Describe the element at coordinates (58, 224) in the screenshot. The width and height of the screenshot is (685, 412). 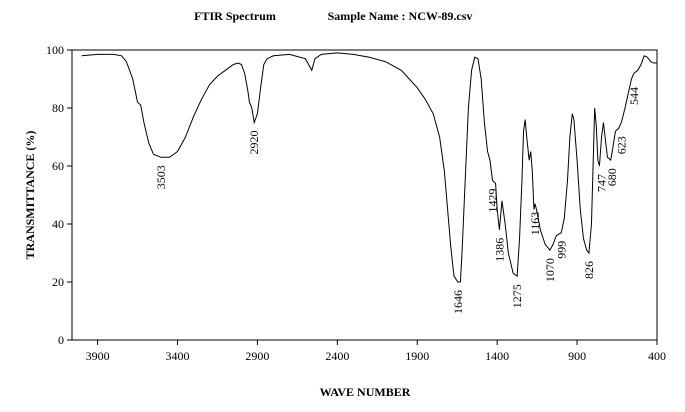
I see `y-tick-label: 40` at that location.